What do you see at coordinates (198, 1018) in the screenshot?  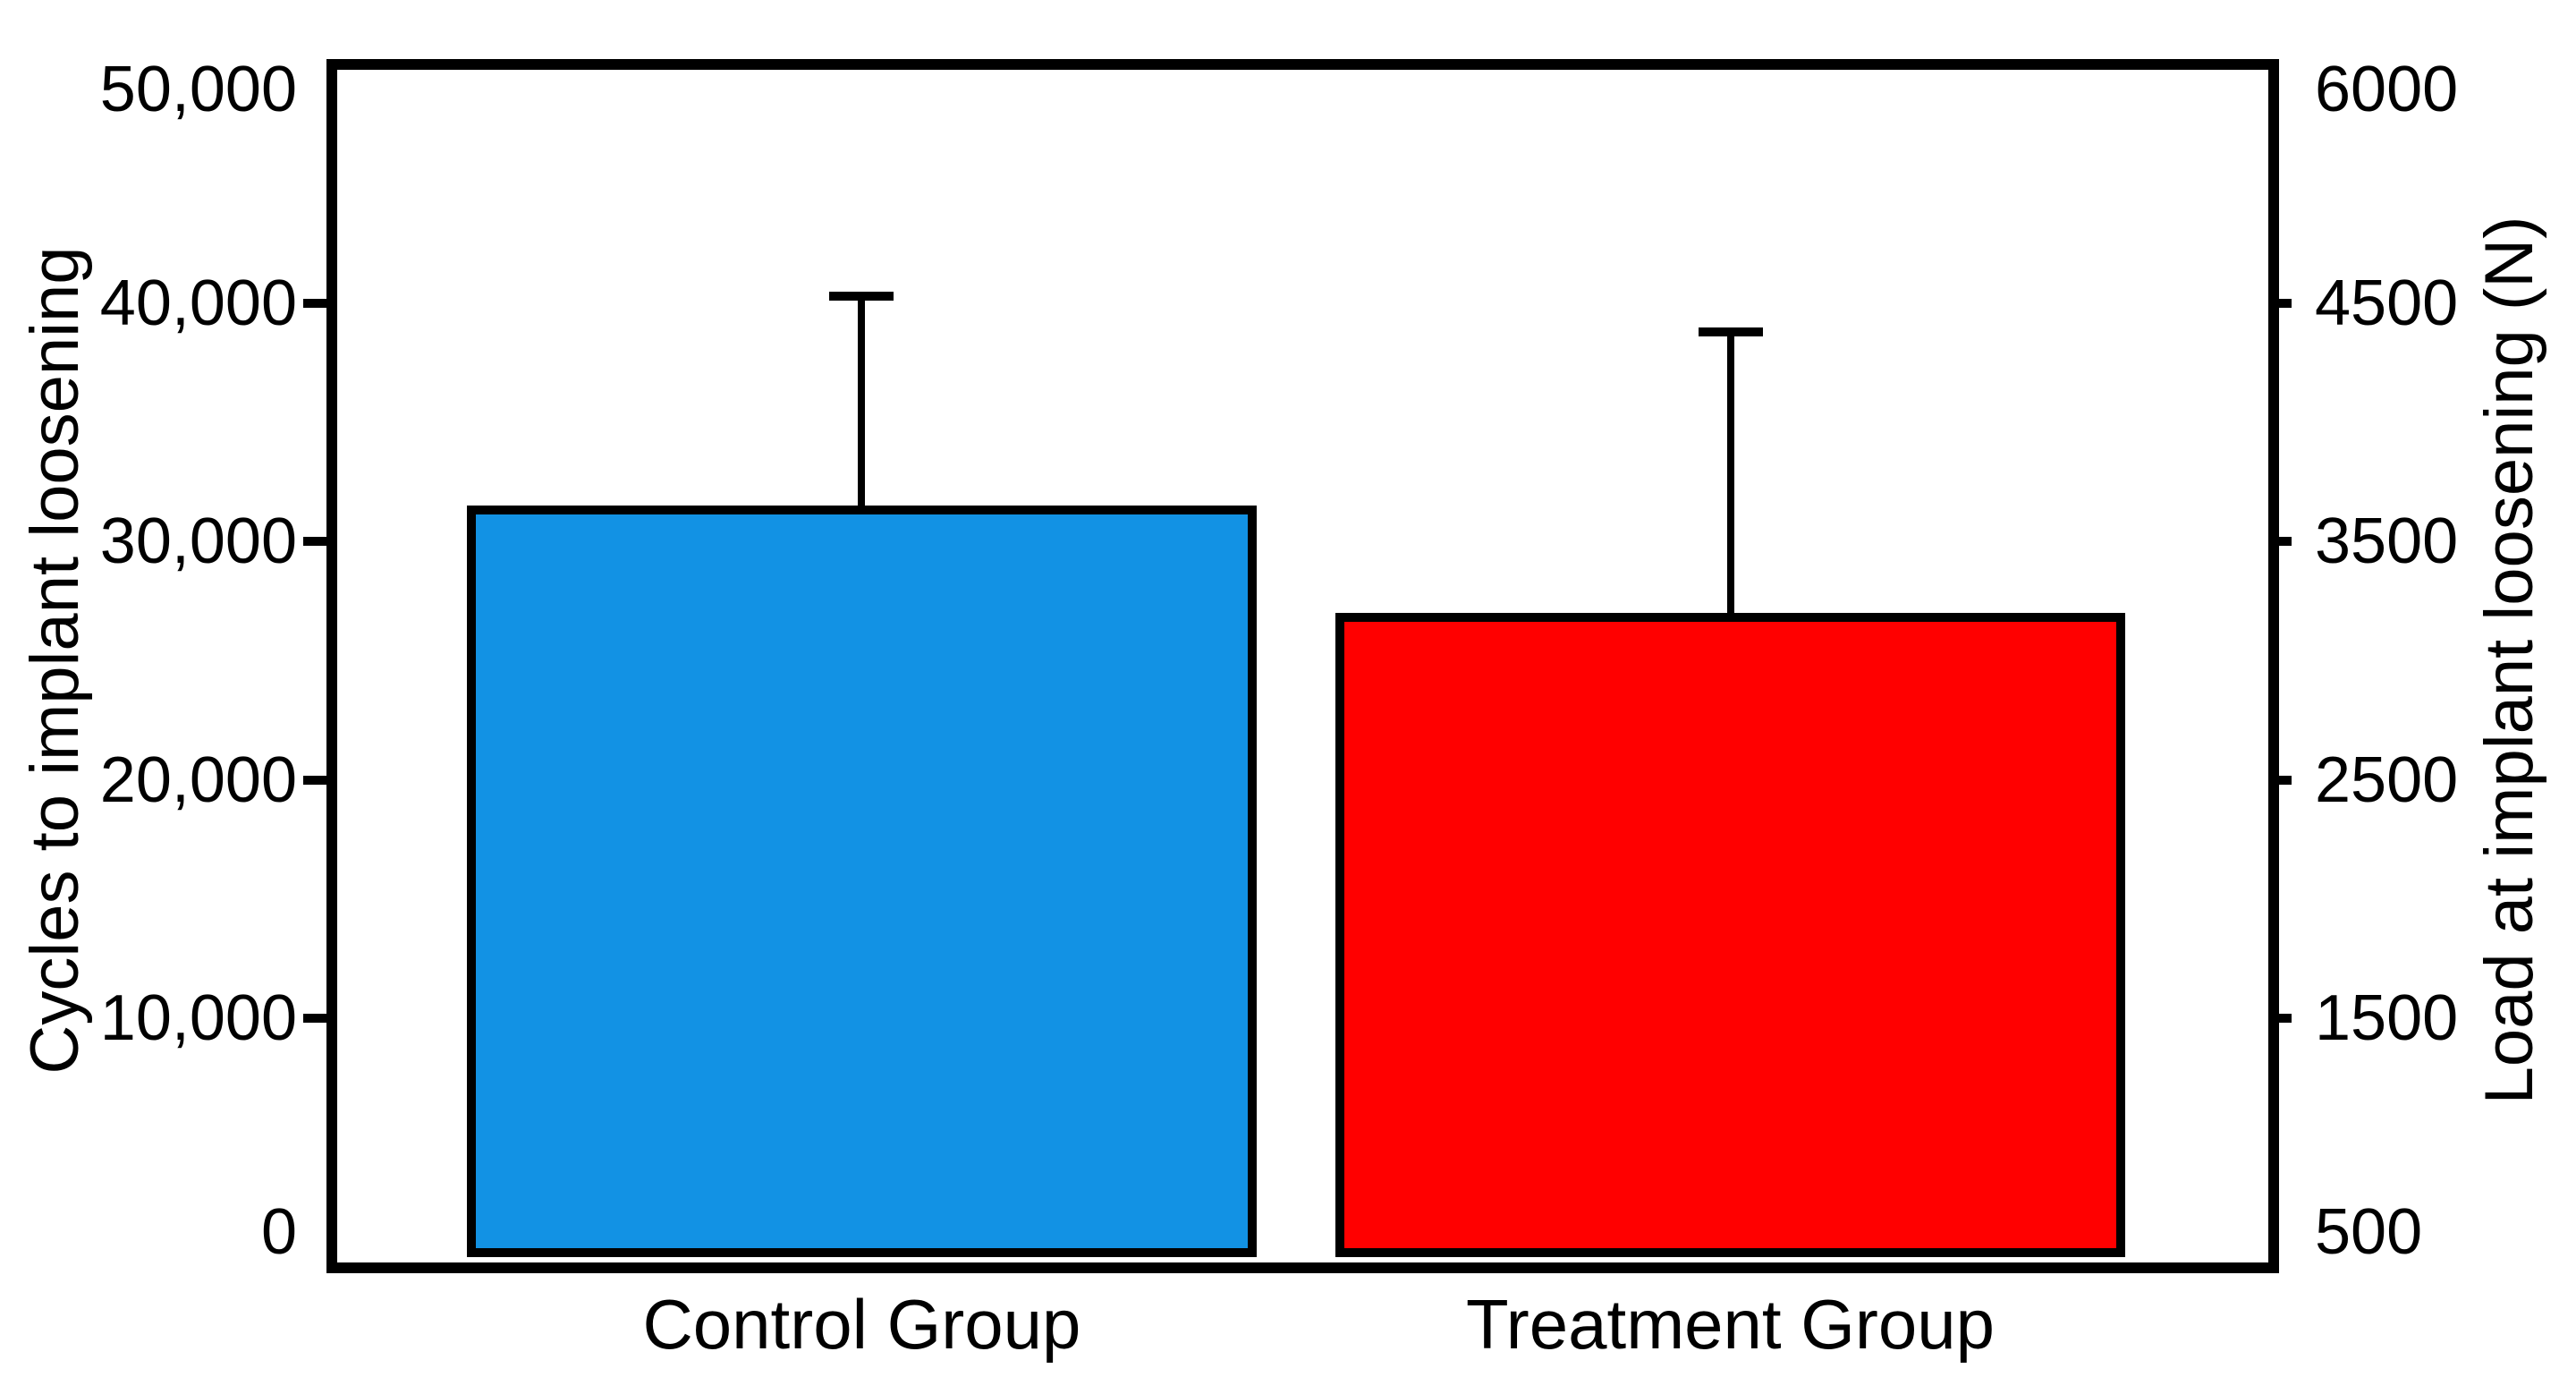 I see `left-tick-label-1: 10,000` at bounding box center [198, 1018].